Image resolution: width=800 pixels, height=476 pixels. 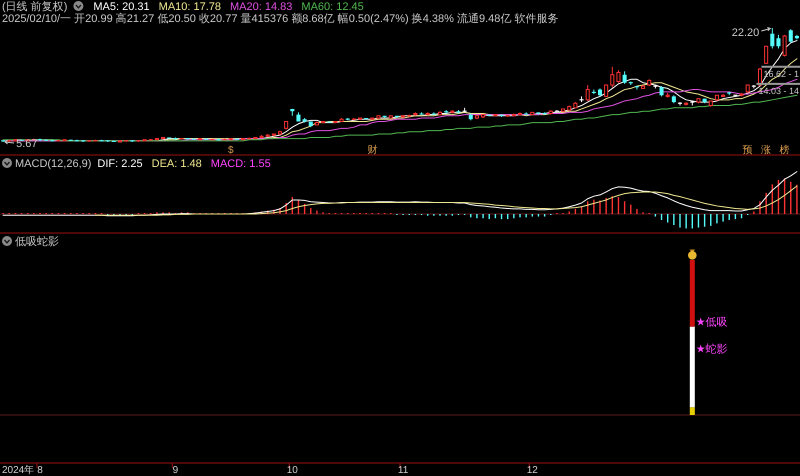 I want to click on text: DIF: 2.25, so click(x=120, y=164).